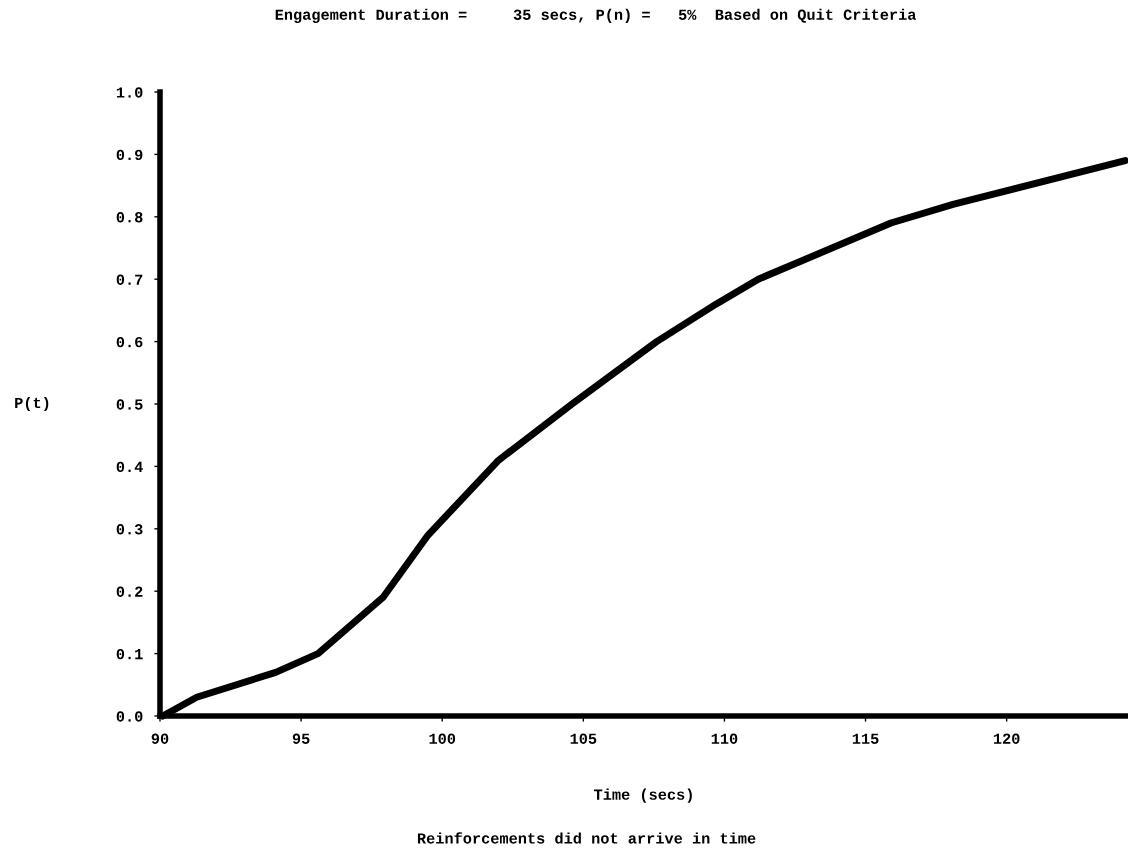 This screenshot has height=852, width=1128. Describe the element at coordinates (129, 155) in the screenshot. I see `y-tick-label: 0.9` at that location.